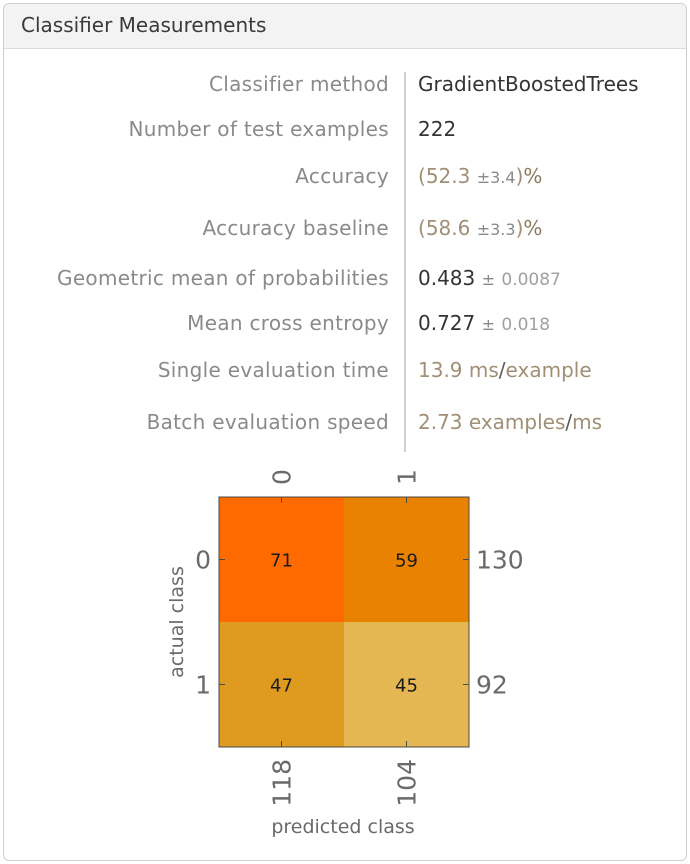  I want to click on row-test-examples: Number of test examples 222, so click(345, 132).